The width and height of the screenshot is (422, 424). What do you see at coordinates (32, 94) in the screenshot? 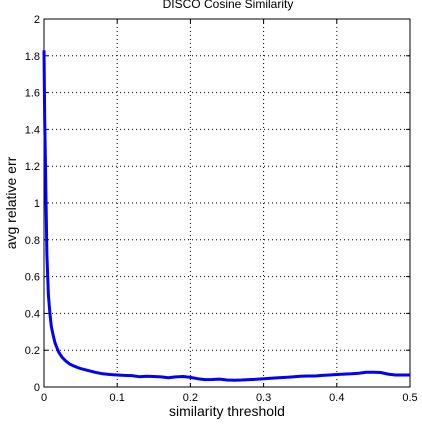
I see `y-tick-label: 1.6` at bounding box center [32, 94].